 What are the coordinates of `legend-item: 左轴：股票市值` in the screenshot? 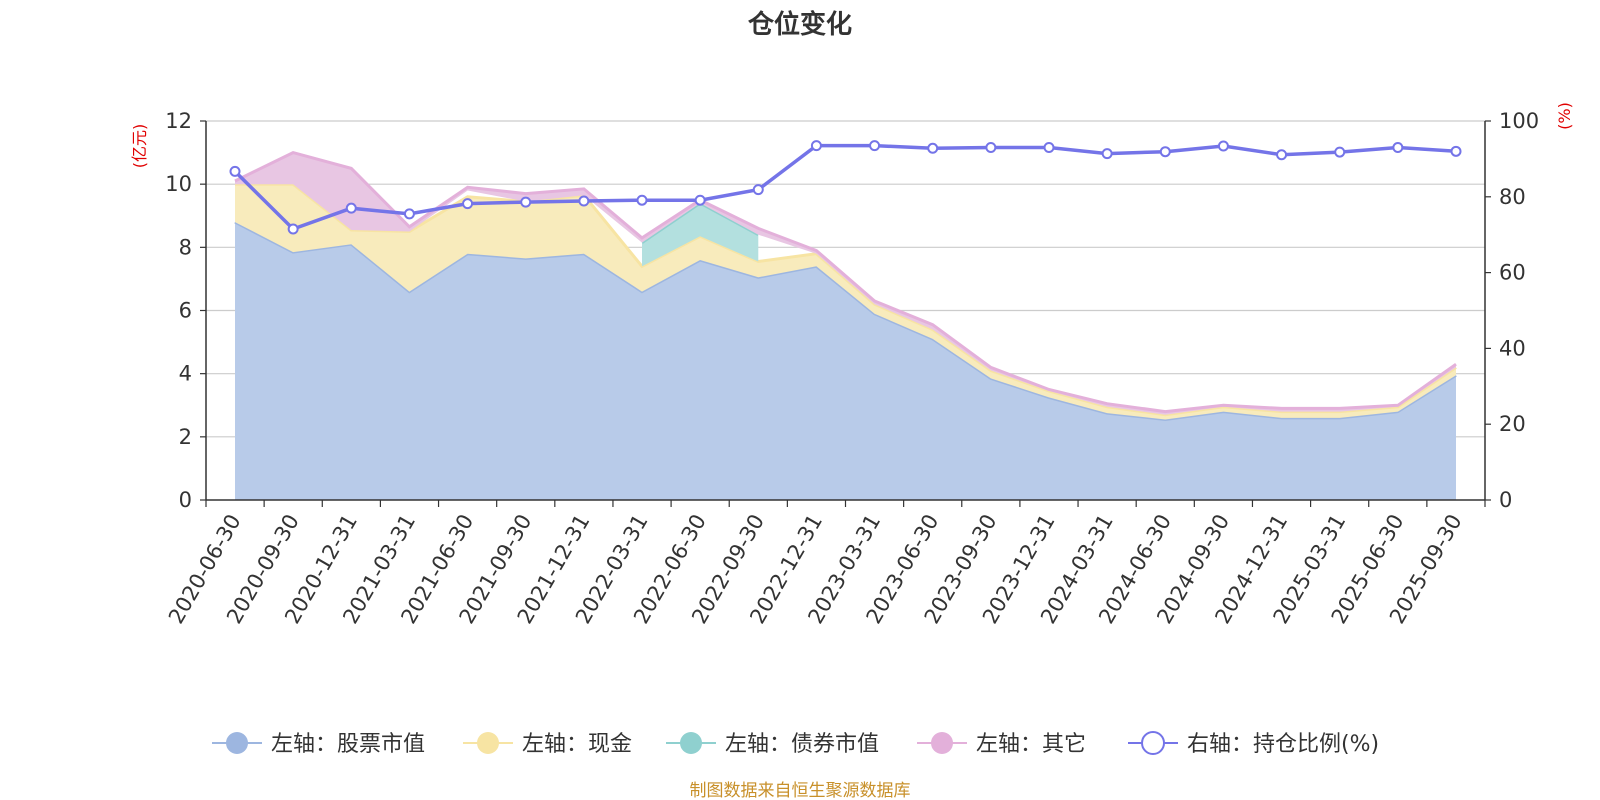 It's located at (318, 744).